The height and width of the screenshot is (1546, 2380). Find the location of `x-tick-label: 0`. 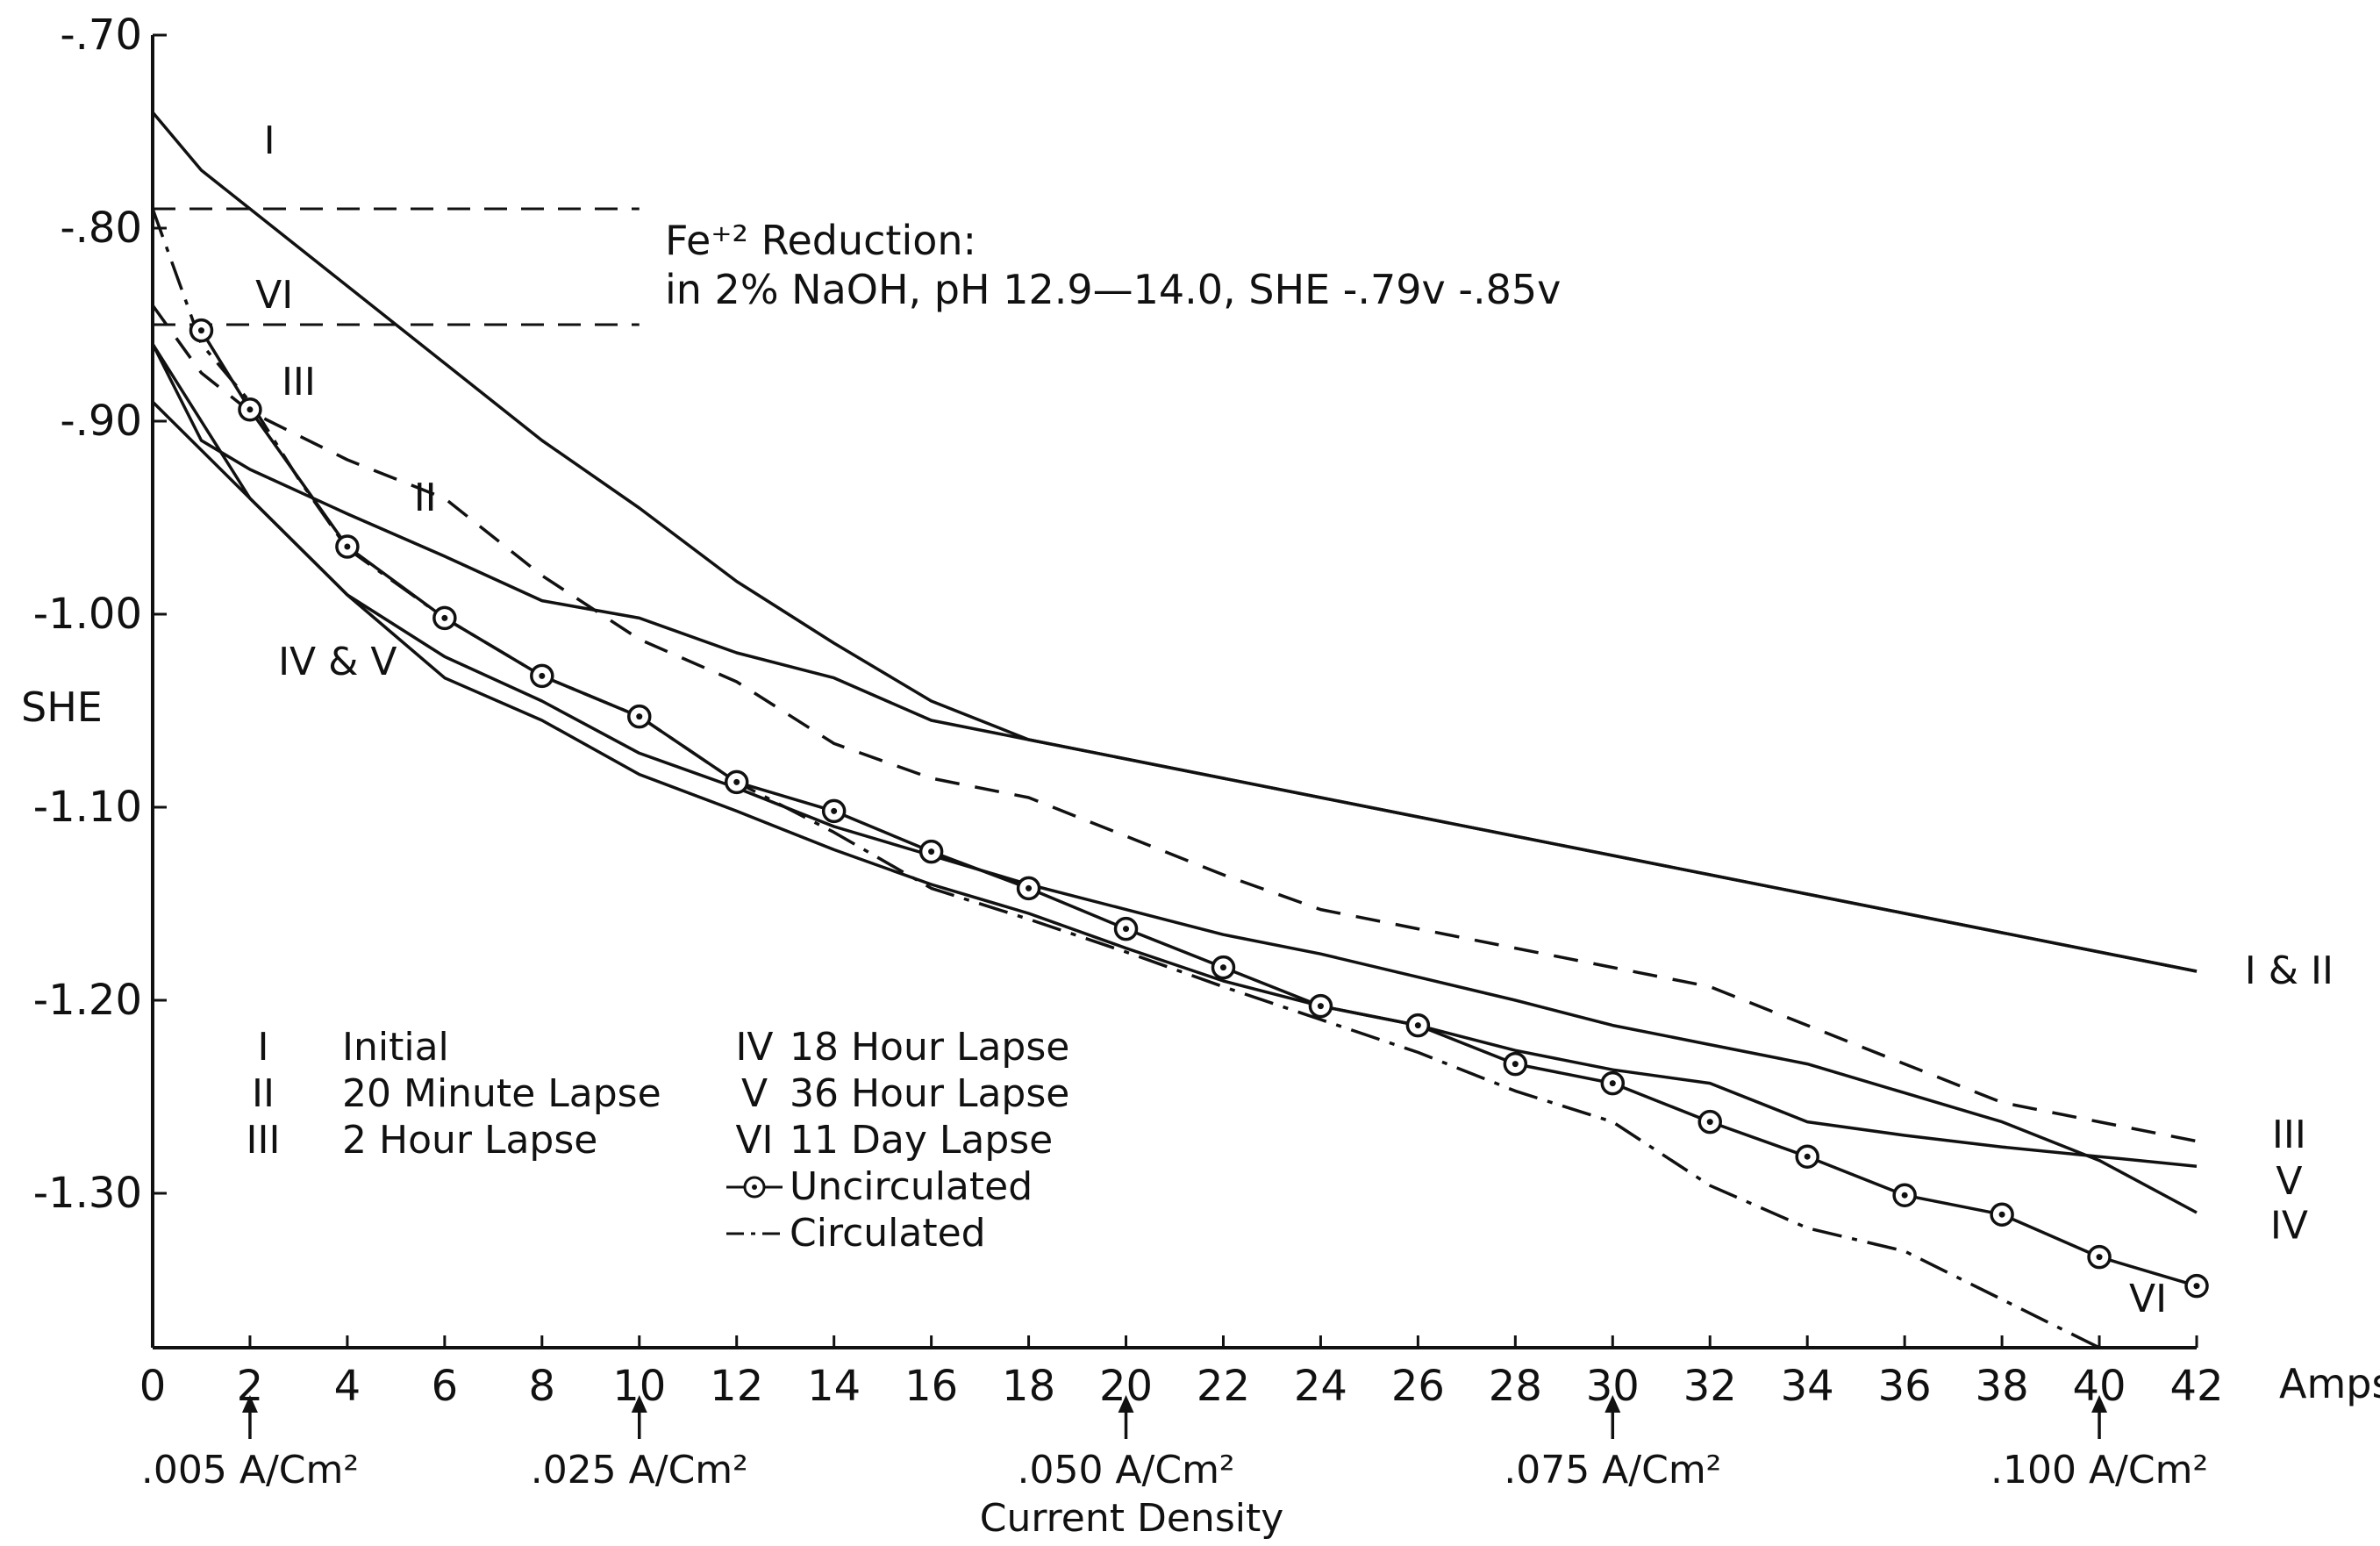

x-tick-label: 0 is located at coordinates (153, 1387).